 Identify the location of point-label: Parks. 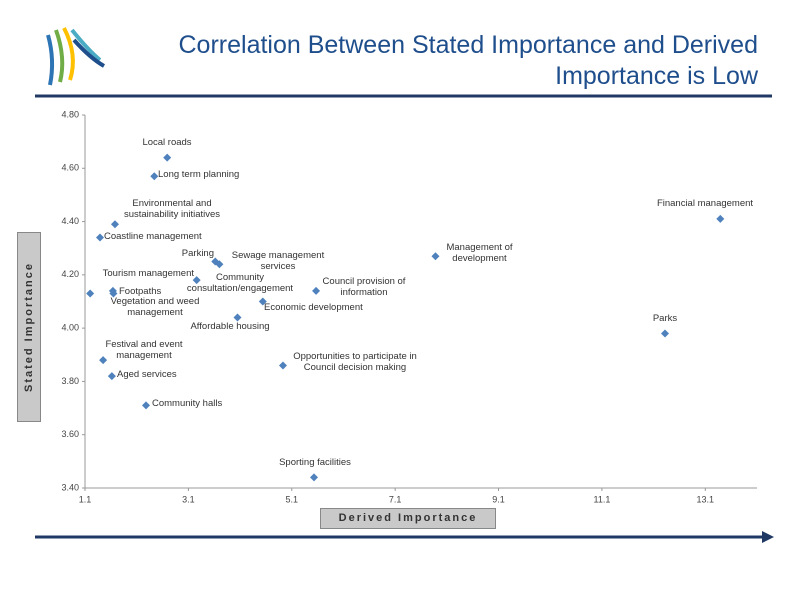
(665, 318).